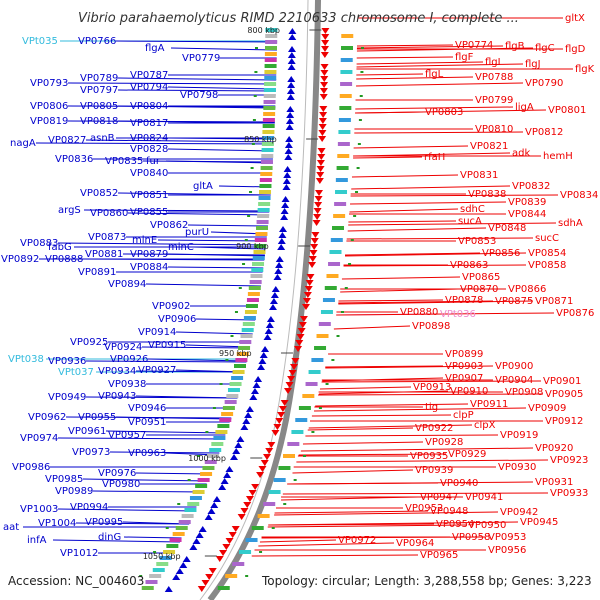 The width and height of the screenshot is (600, 600). What do you see at coordinates (429, 456) in the screenshot?
I see `gene-label-right: VP0935` at bounding box center [429, 456].